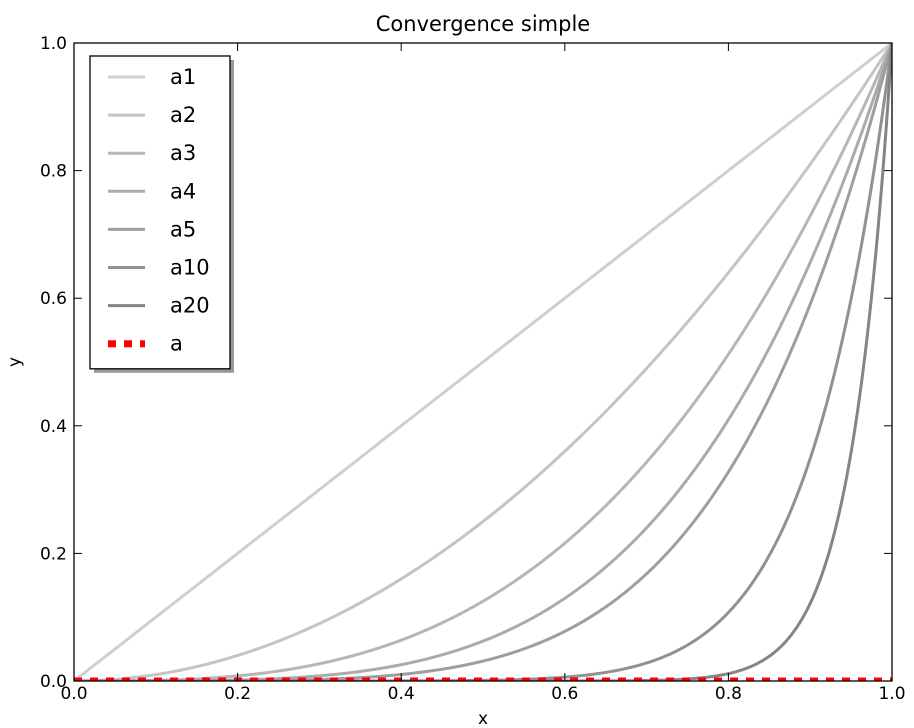 The height and width of the screenshot is (728, 914). I want to click on legend-label-a: a, so click(176, 344).